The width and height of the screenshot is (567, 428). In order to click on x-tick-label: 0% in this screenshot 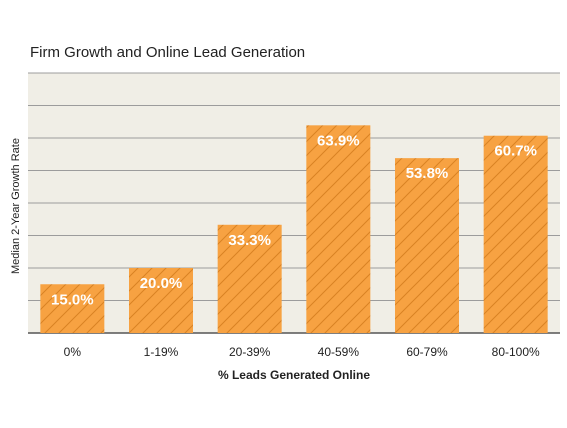, I will do `click(73, 352)`.